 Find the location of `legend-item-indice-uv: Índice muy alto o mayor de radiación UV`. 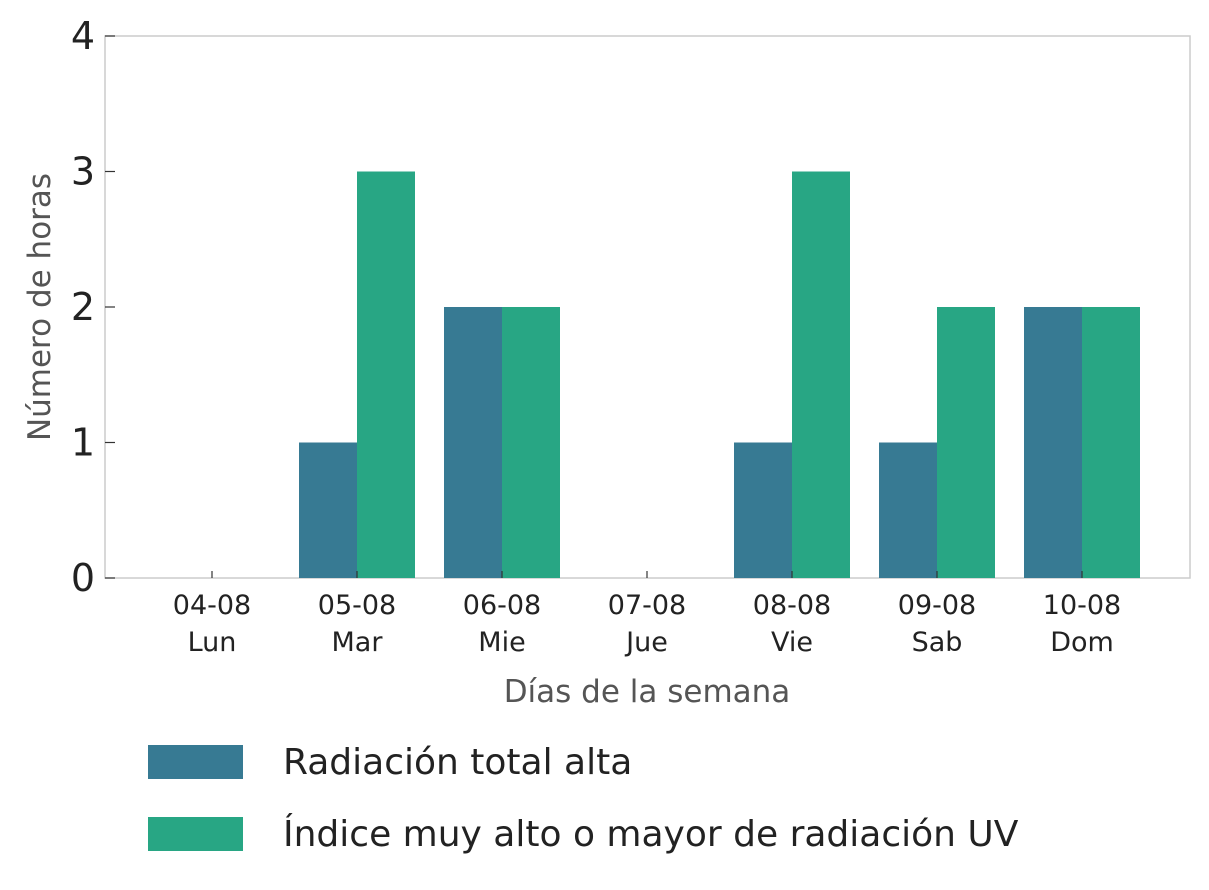

legend-item-indice-uv: Índice muy alto o mayor de radiación UV is located at coordinates (583, 834).